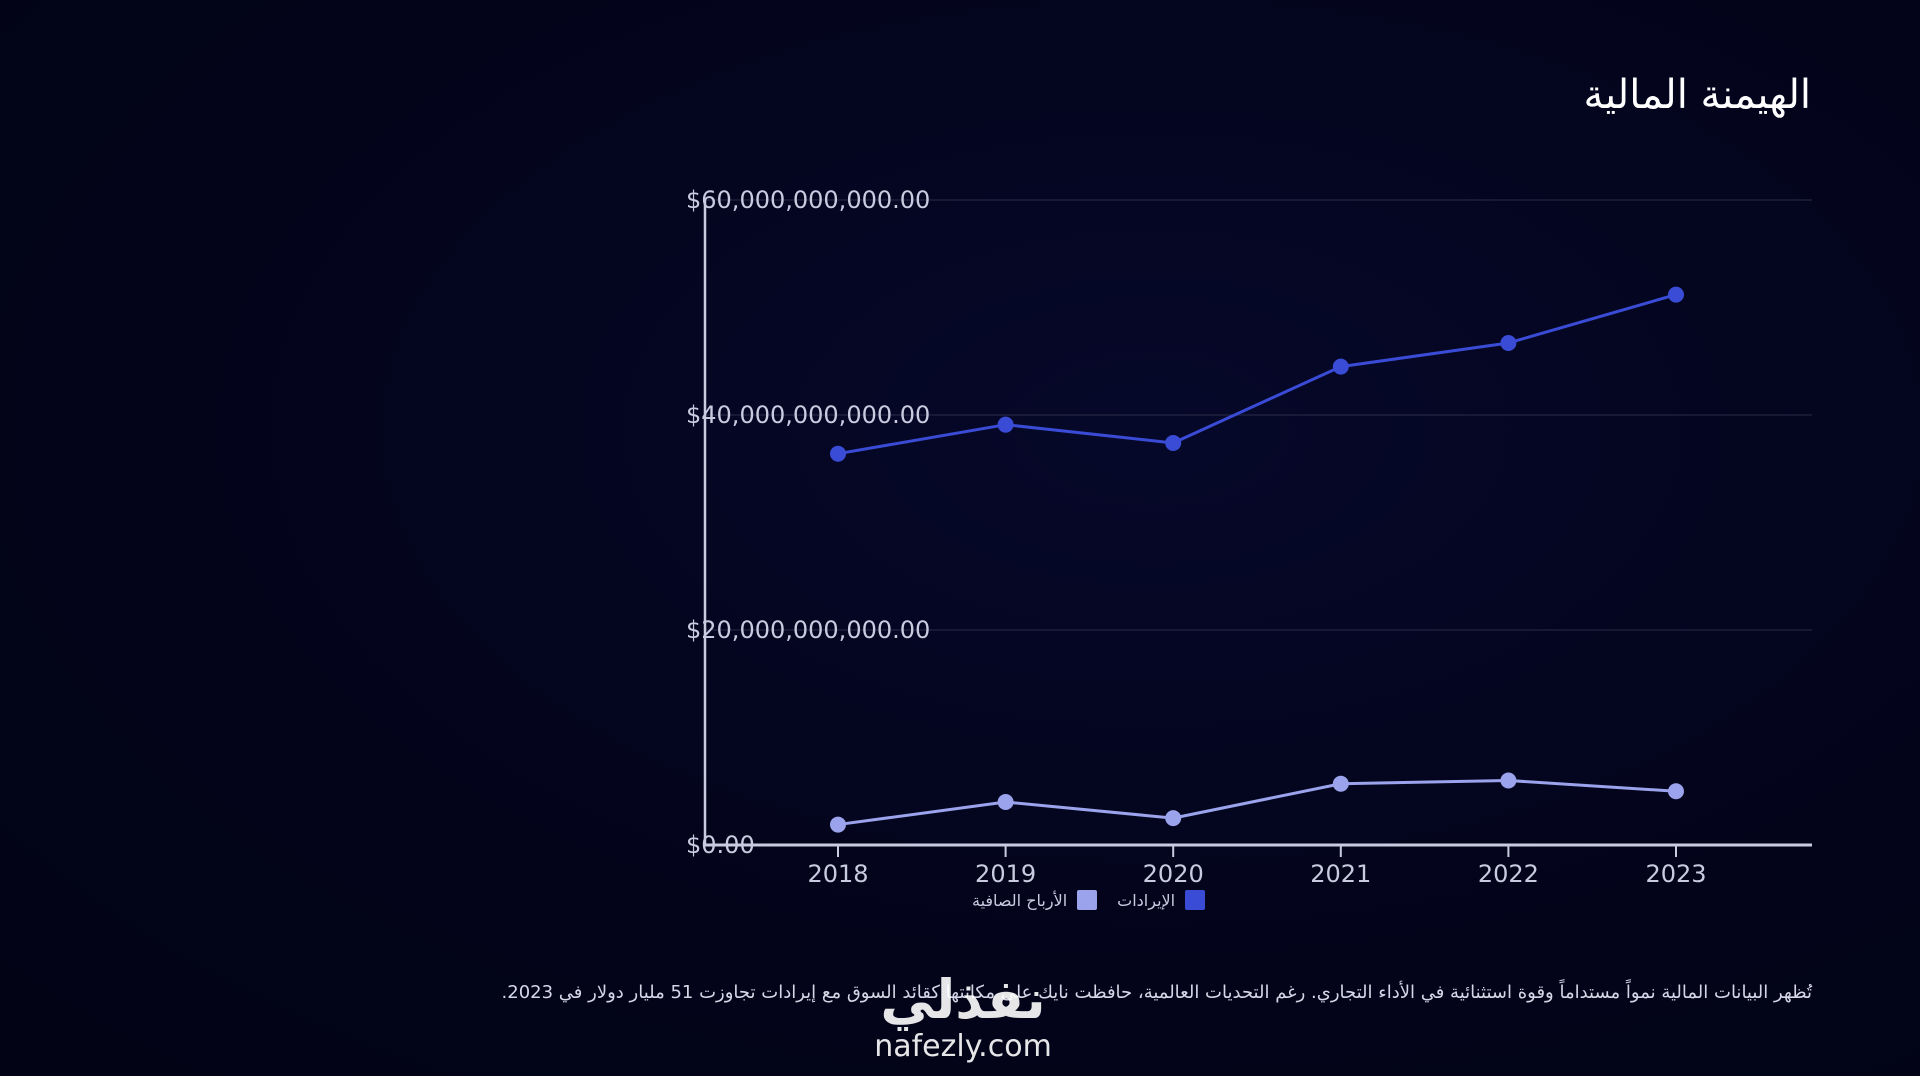 The width and height of the screenshot is (1920, 1076). Describe the element at coordinates (1173, 442) in the screenshot. I see `data-point-s0-2020` at that location.